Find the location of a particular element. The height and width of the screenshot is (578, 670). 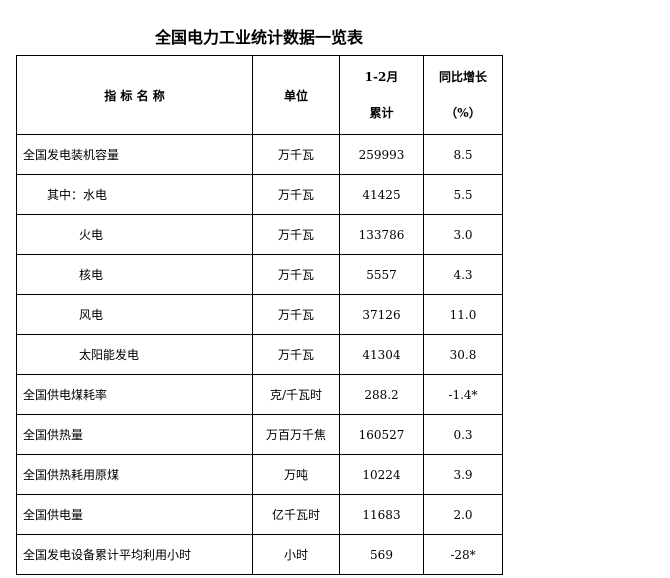

header-period-line1: 1-2月 is located at coordinates (381, 77).